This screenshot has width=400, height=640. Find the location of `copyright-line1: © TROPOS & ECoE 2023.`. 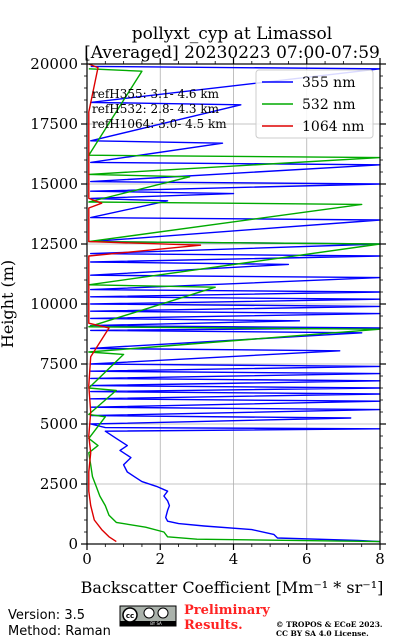

copyright-line1: © TROPOS & ECoE 2023. is located at coordinates (329, 624).